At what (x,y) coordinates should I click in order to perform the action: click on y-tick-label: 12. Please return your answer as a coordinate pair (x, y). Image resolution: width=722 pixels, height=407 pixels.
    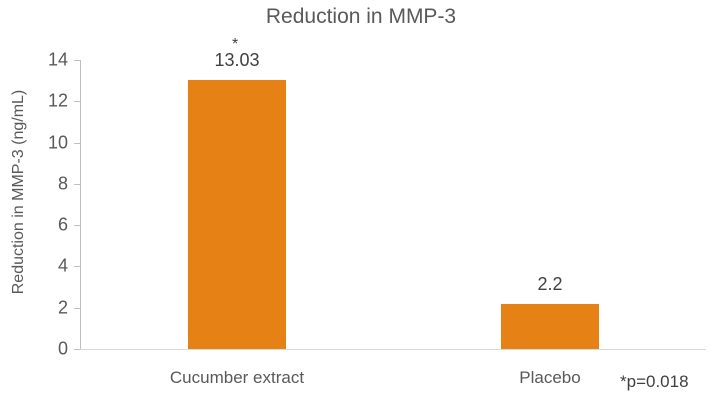
    Looking at the image, I should click on (57, 100).